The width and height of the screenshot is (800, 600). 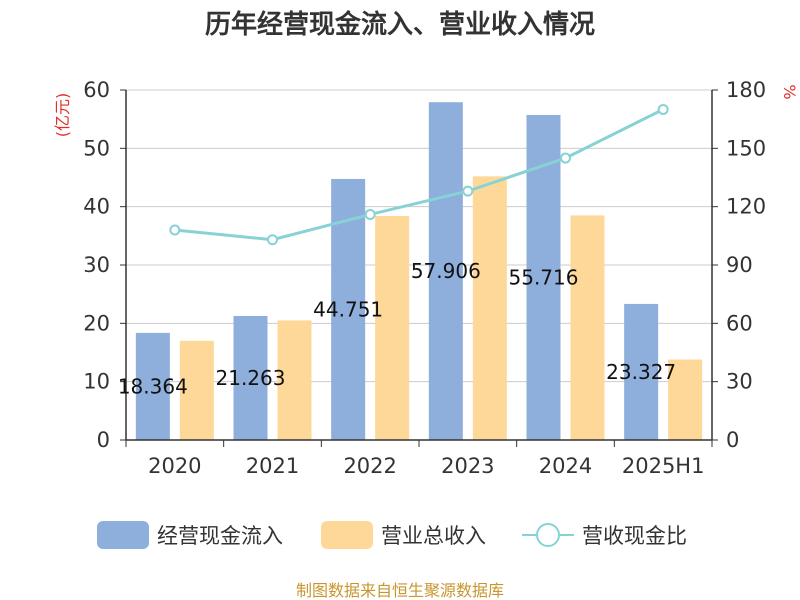 What do you see at coordinates (400, 590) in the screenshot?
I see `source-note: 制图数据来自恒生聚源数据库` at bounding box center [400, 590].